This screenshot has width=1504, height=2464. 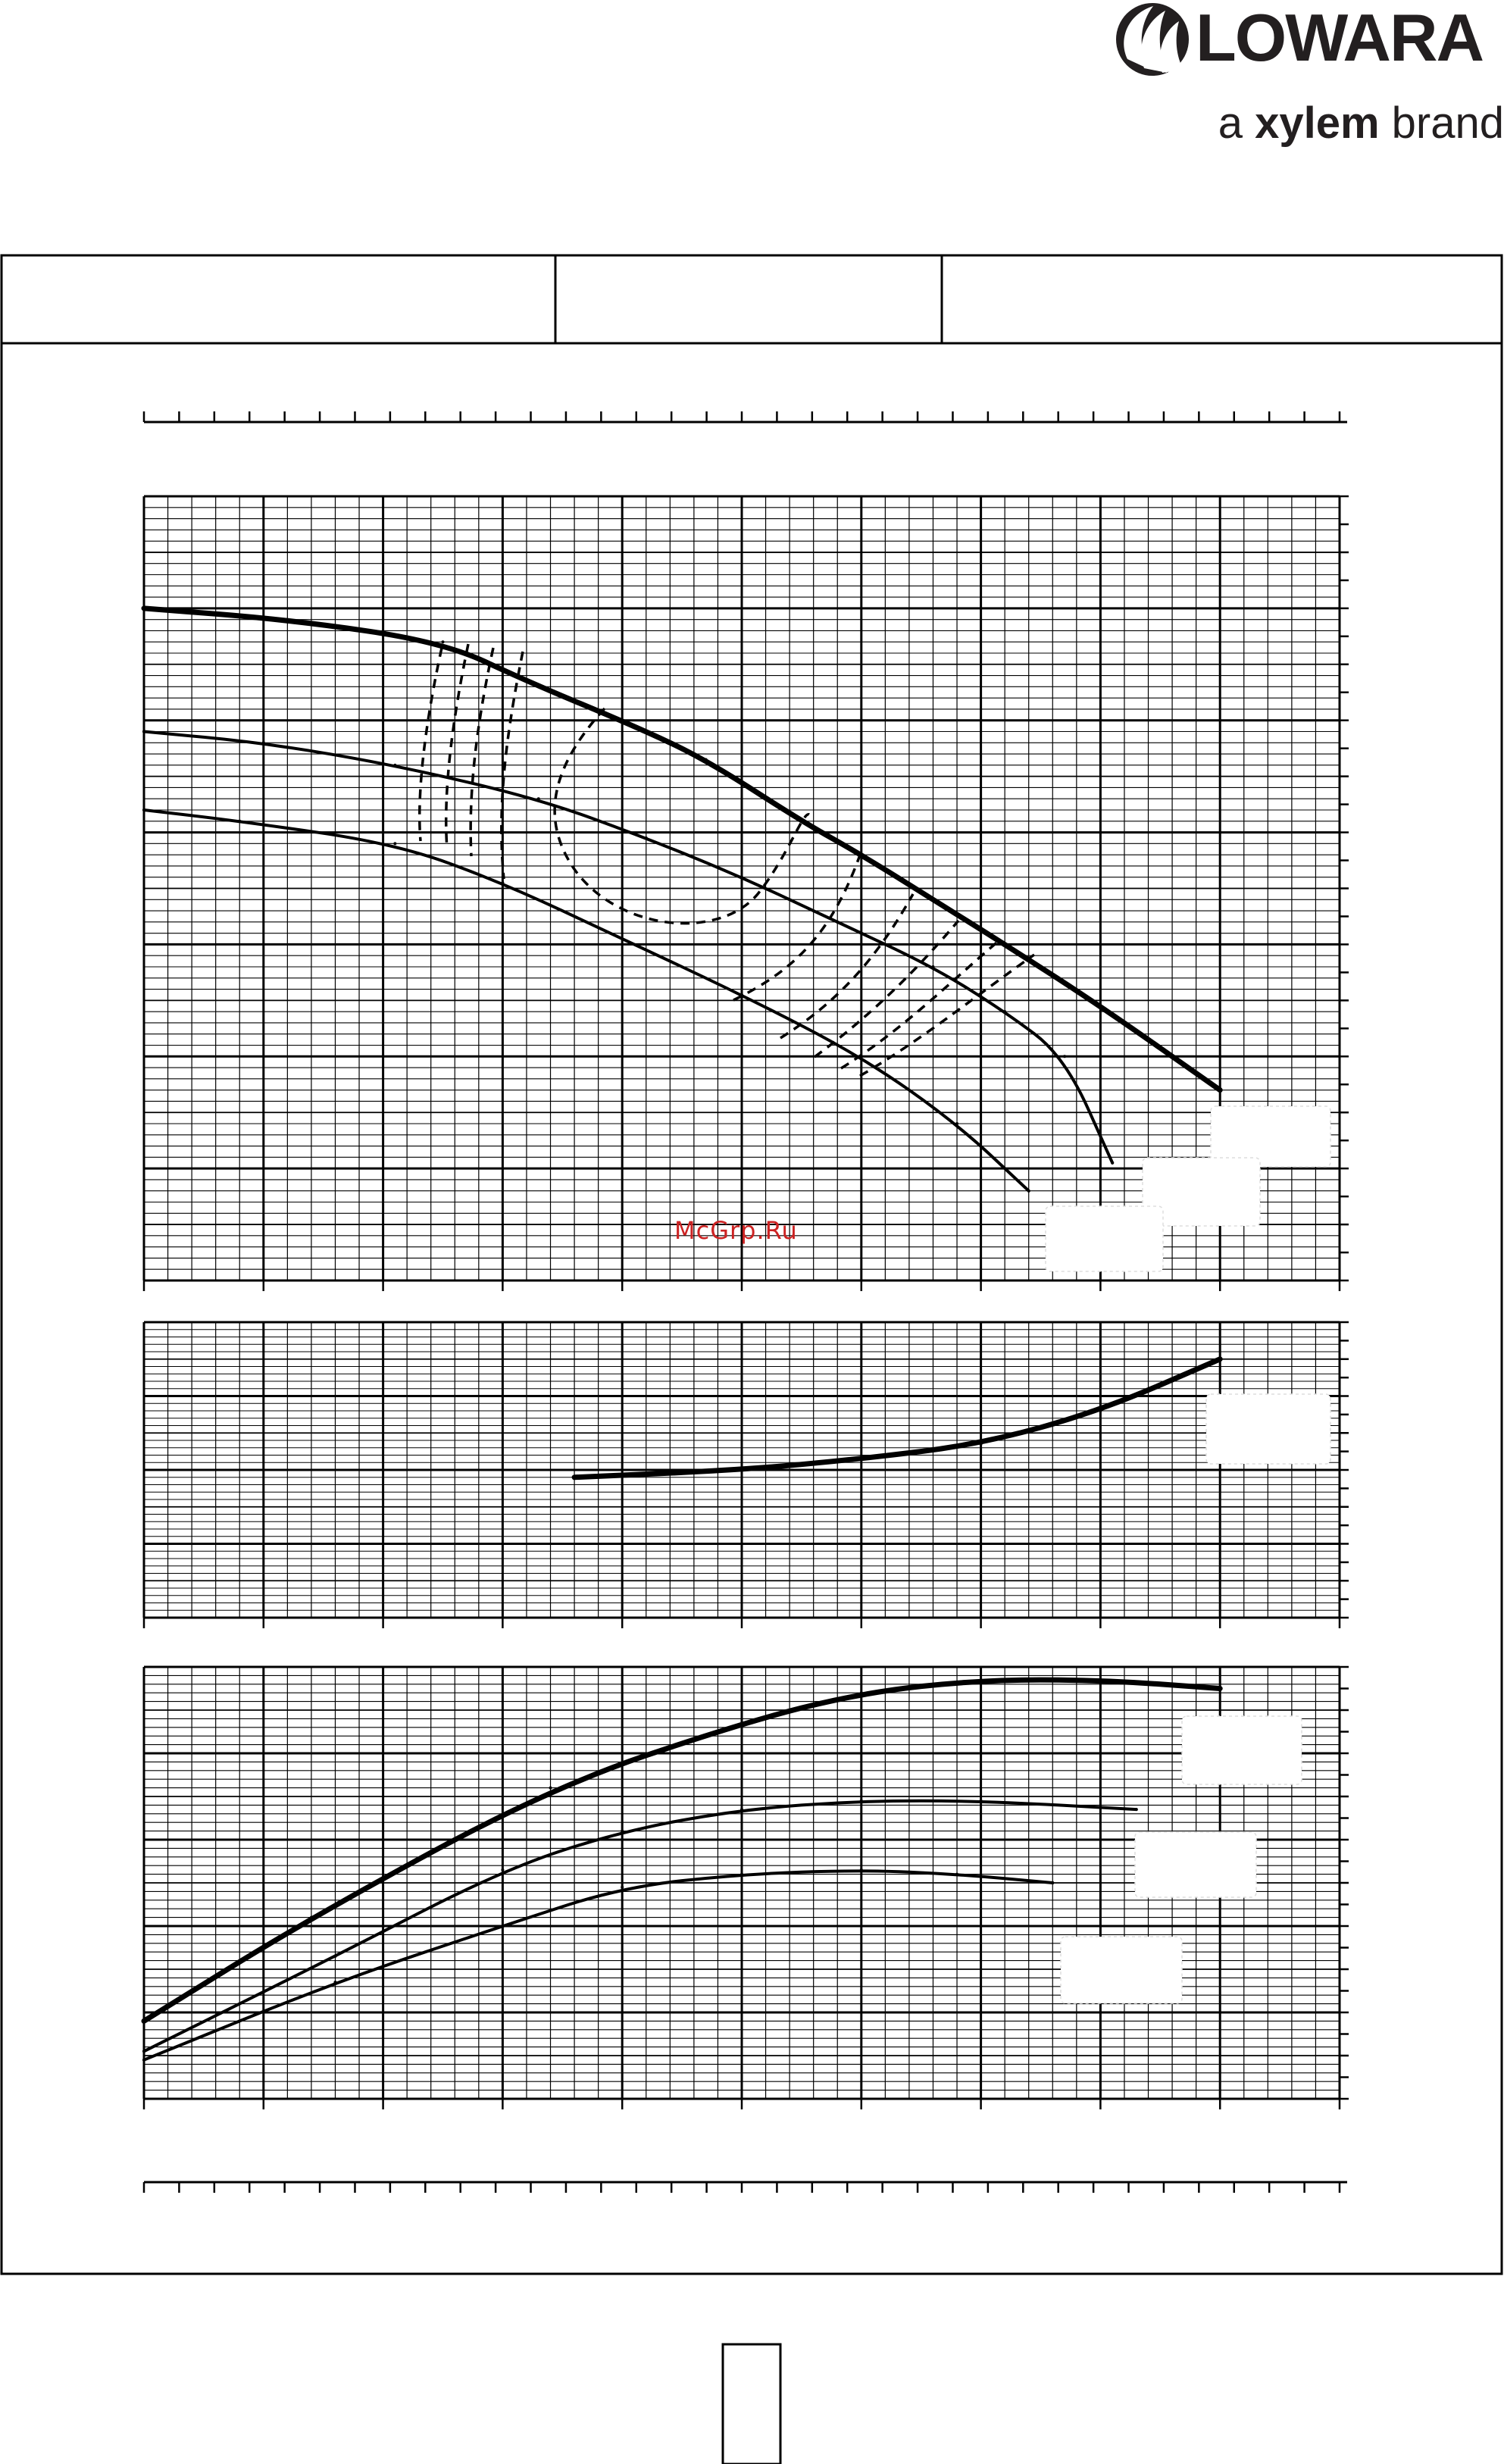 What do you see at coordinates (744, 2187) in the screenshot?
I see `bottom-axis-scale` at bounding box center [744, 2187].